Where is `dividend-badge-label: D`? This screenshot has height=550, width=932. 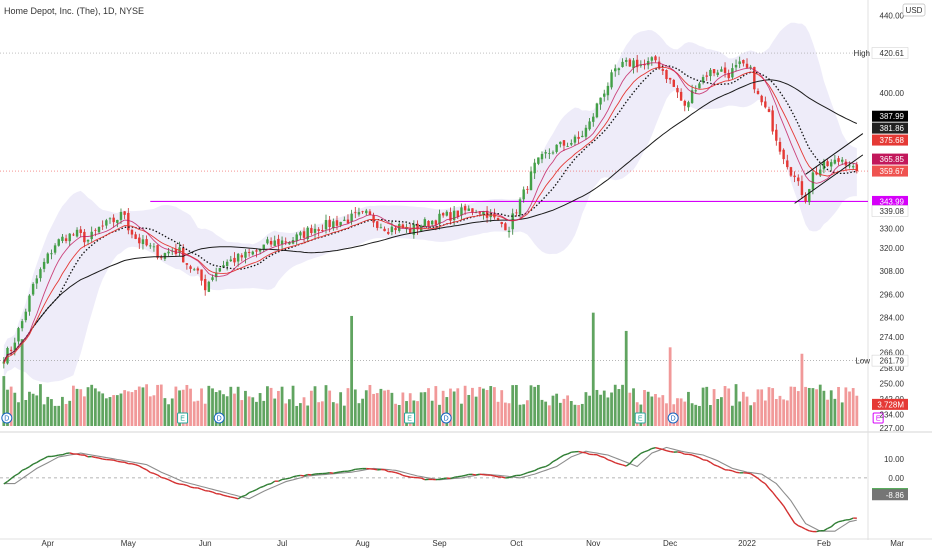
dividend-badge-label: D is located at coordinates (446, 419).